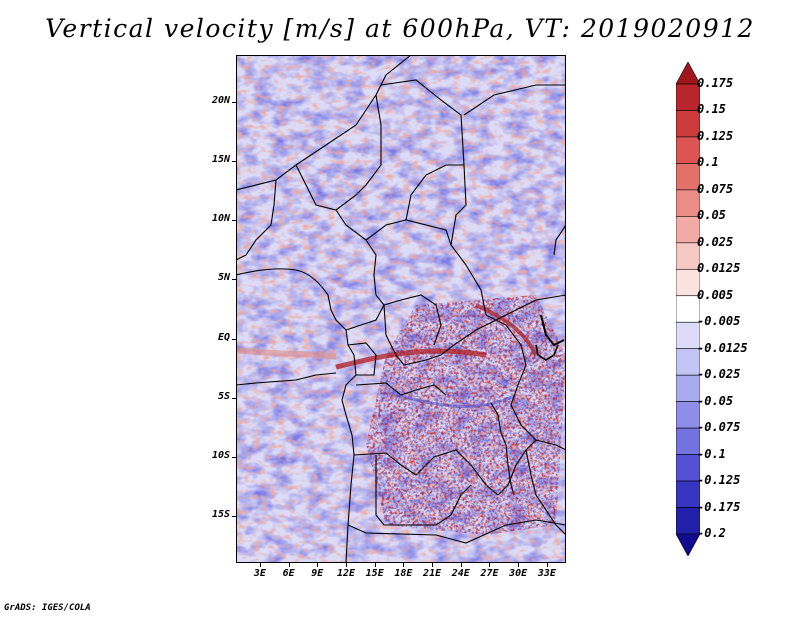  What do you see at coordinates (715, 400) in the screenshot?
I see `colorbar-label: -0.05` at bounding box center [715, 400].